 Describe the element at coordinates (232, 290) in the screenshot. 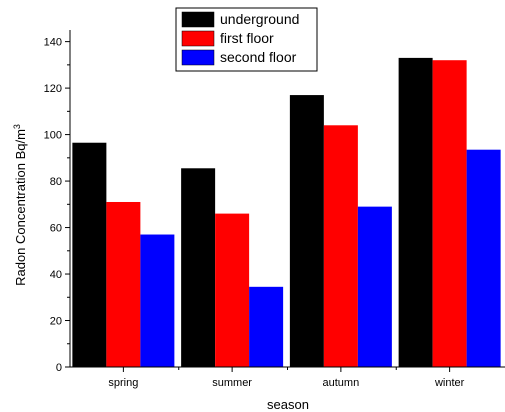

I see `bar-first-floor-summer` at that location.